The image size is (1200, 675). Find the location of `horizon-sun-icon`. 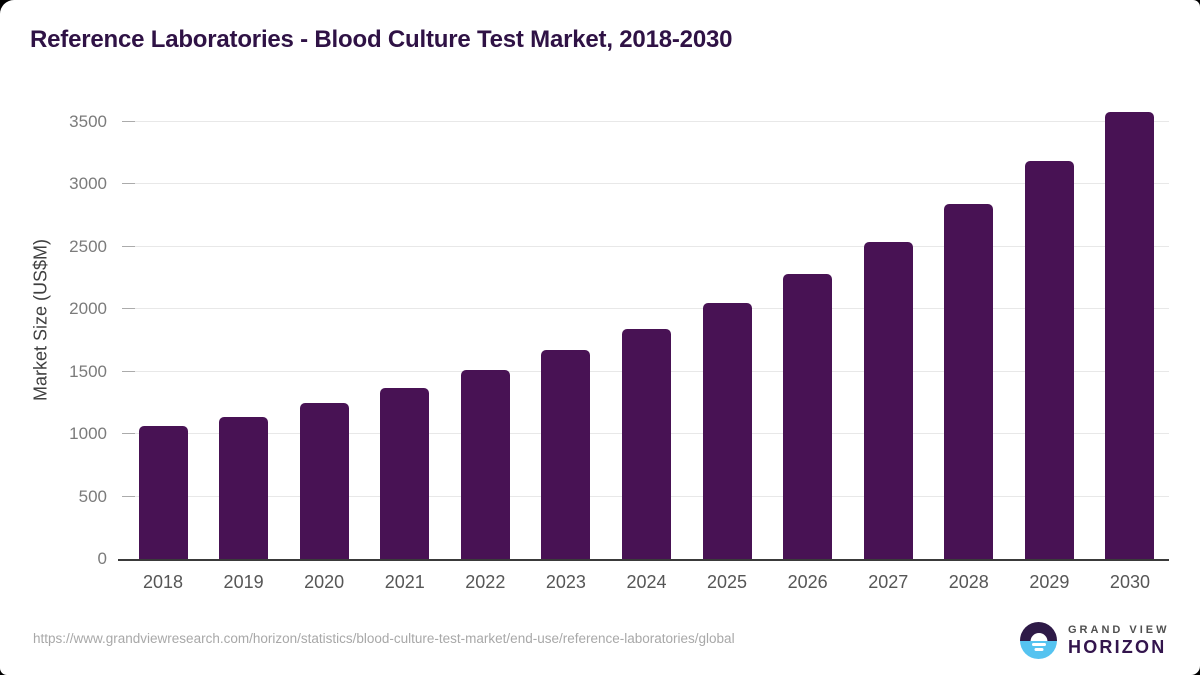

horizon-sun-icon is located at coordinates (1038, 640).